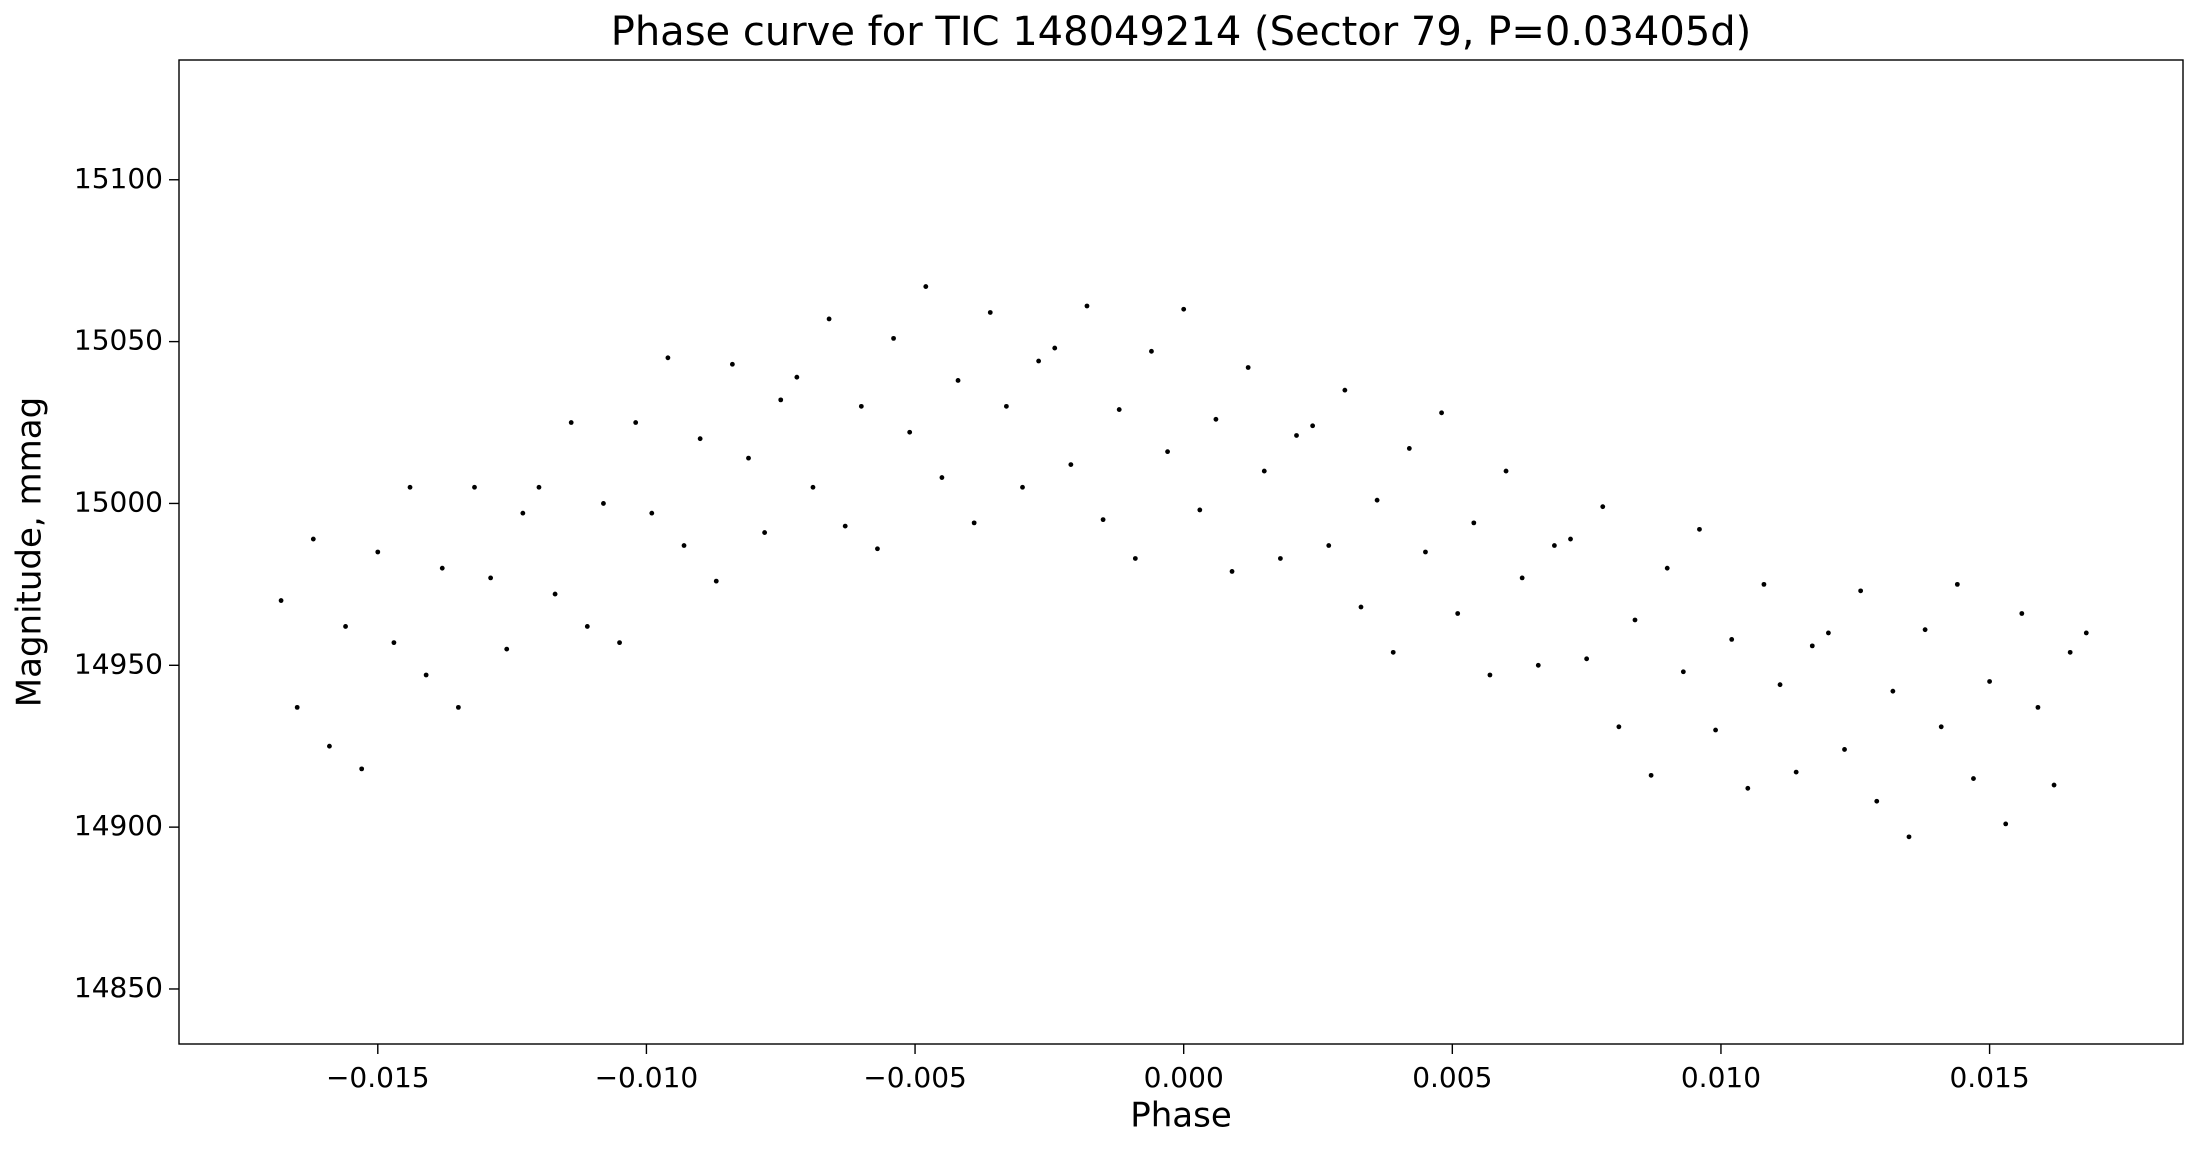 The height and width of the screenshot is (1156, 2198). Describe the element at coordinates (1184, 1077) in the screenshot. I see `x-tick-label: 0.000` at that location.